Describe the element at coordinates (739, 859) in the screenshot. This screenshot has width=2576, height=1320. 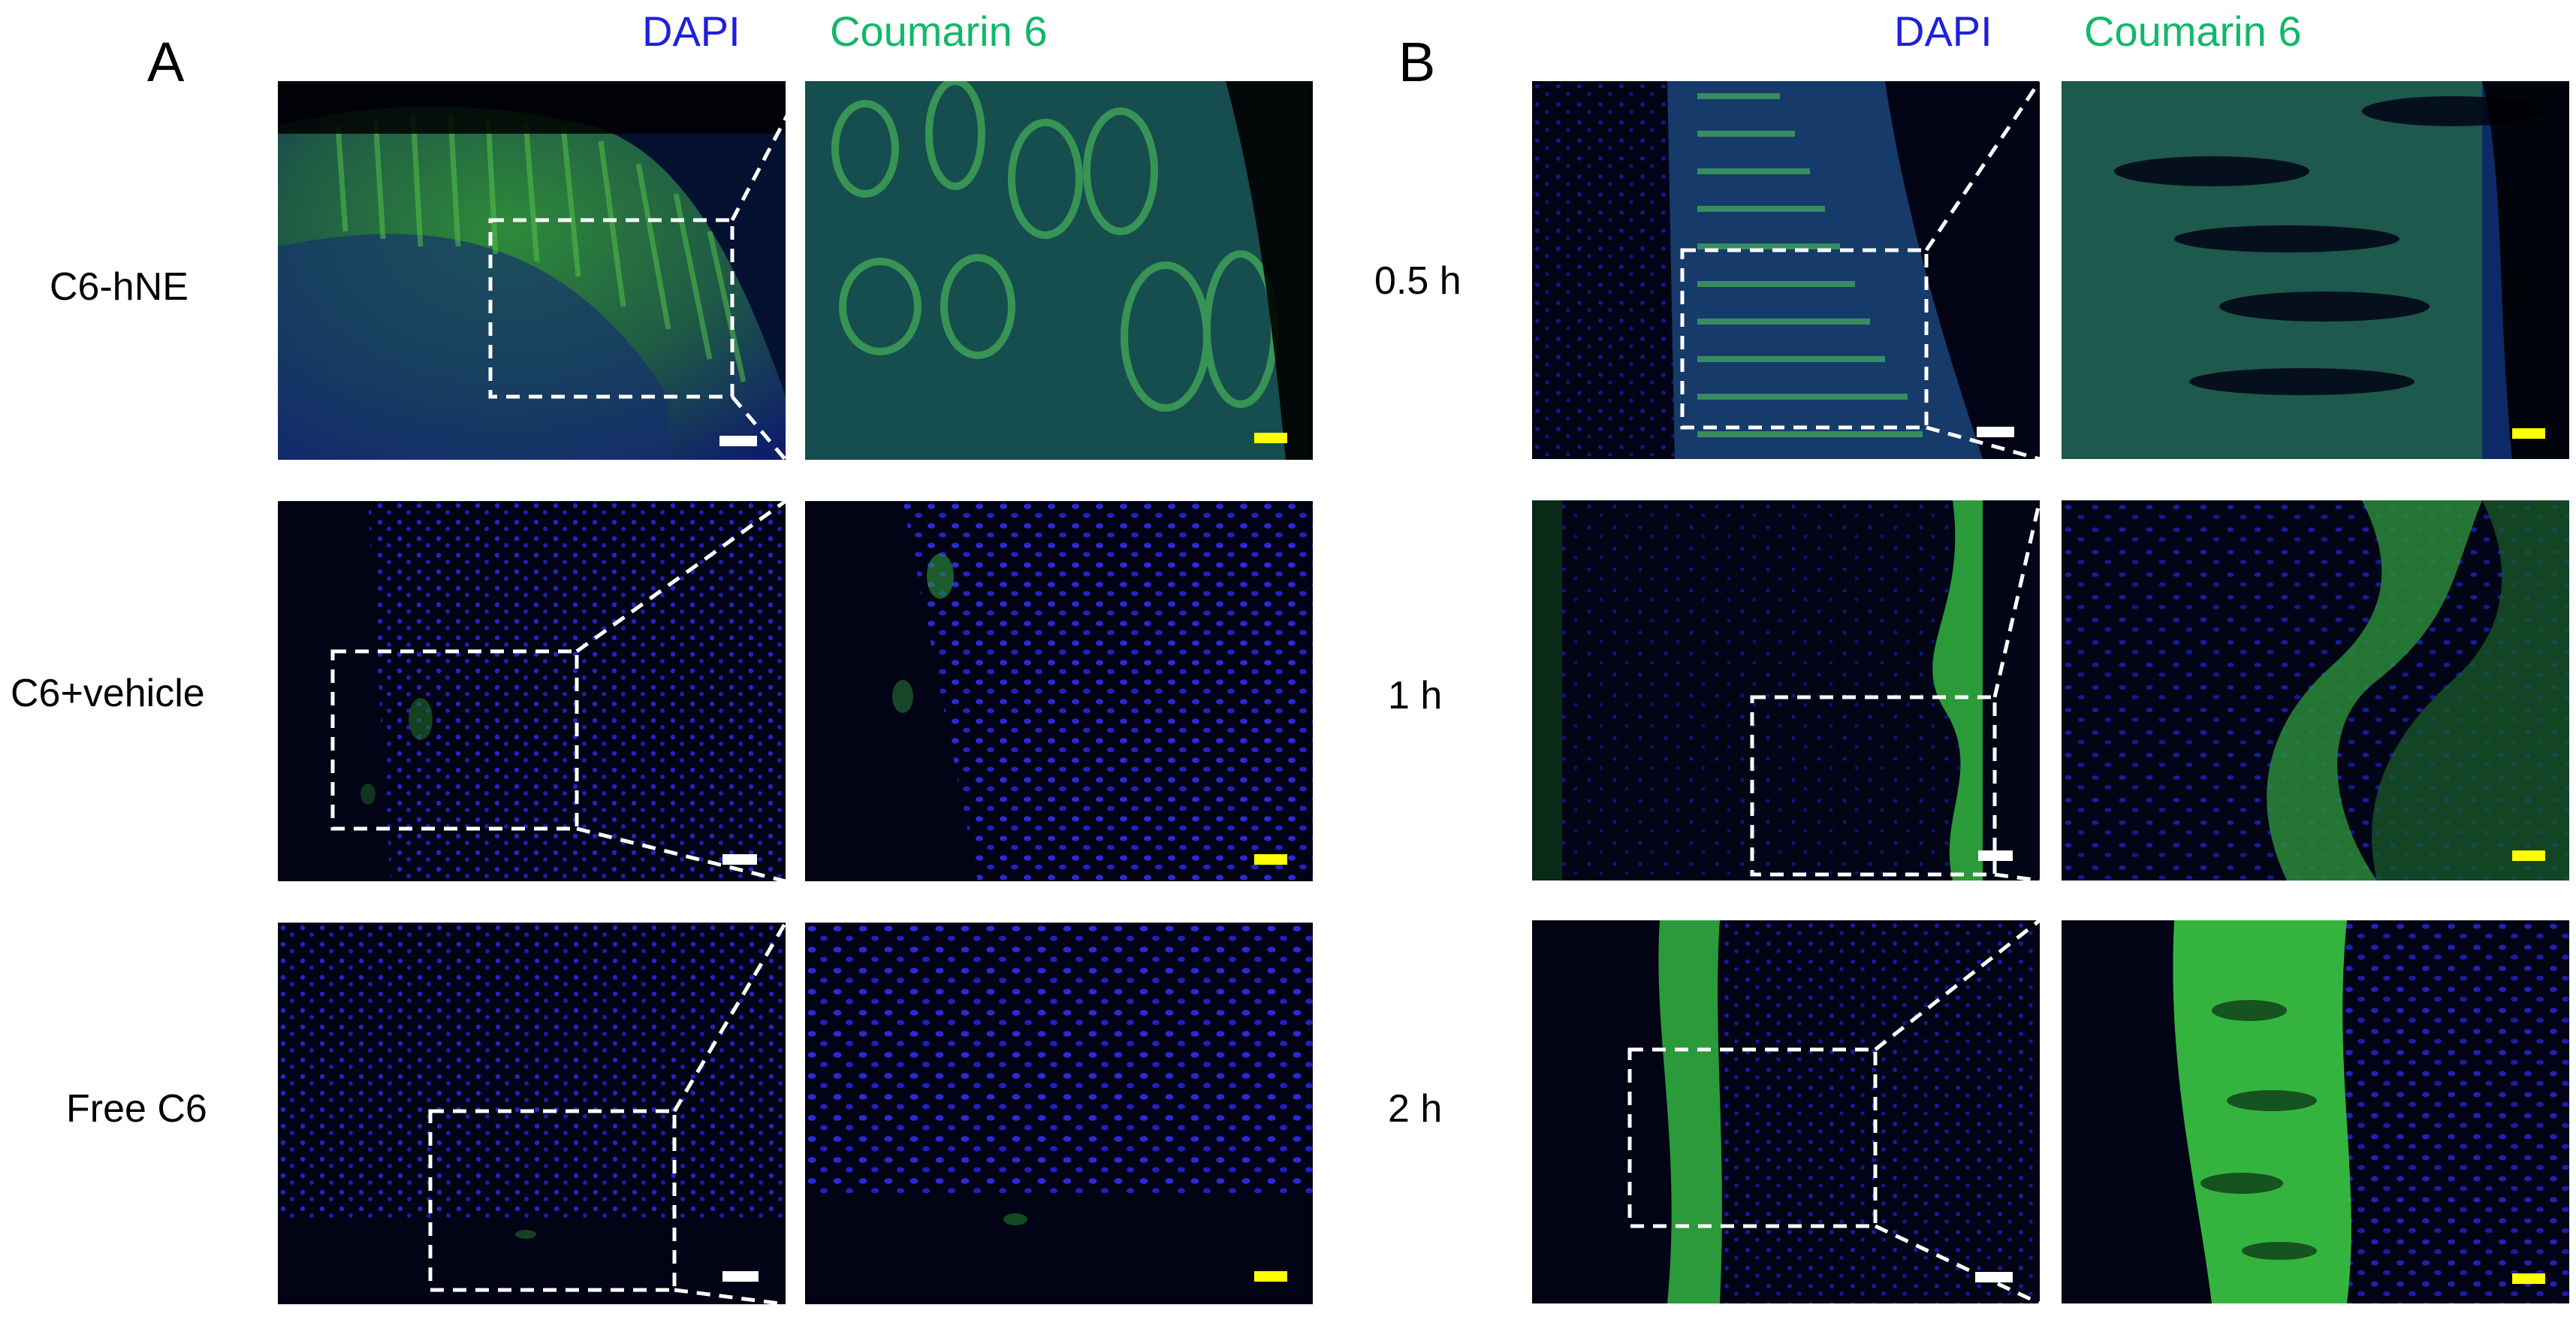
I see `panel-a-row2-overview-scale-bar` at that location.